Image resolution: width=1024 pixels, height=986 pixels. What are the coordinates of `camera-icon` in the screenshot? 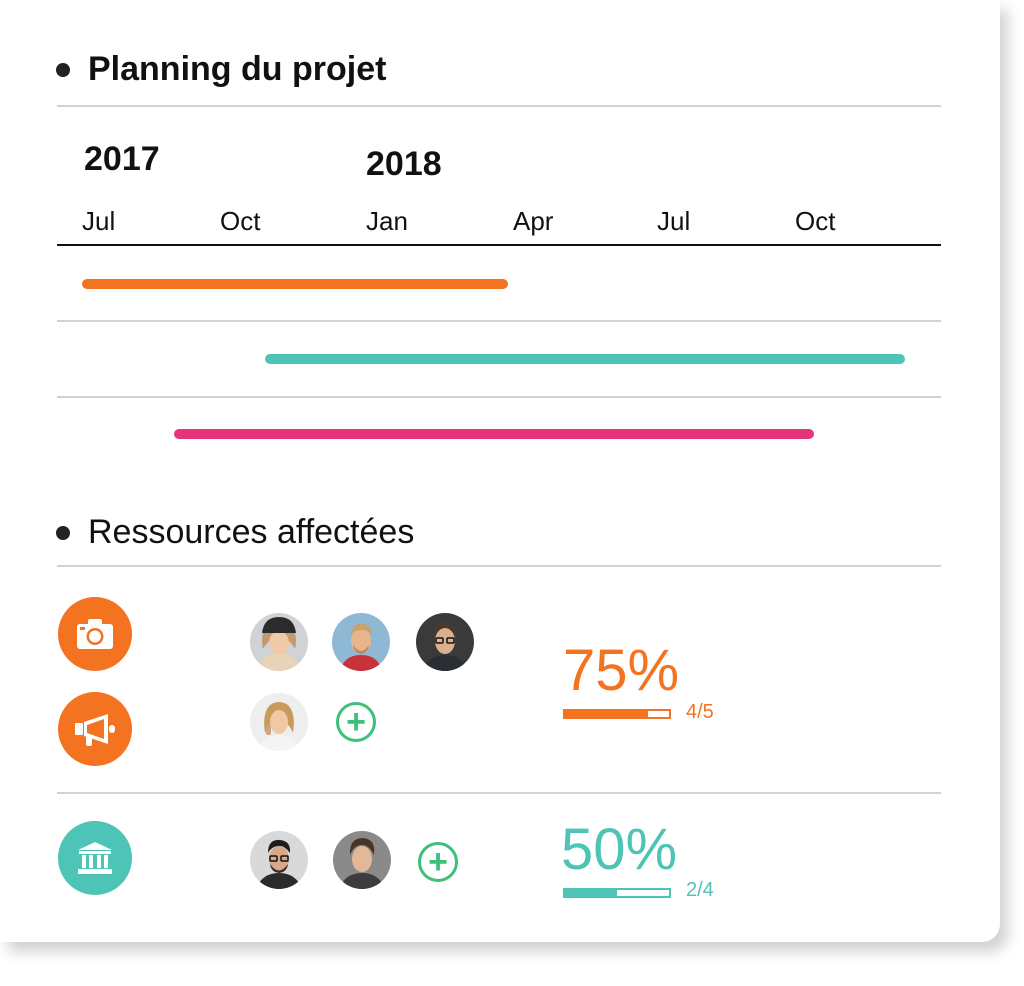 It's located at (95, 634).